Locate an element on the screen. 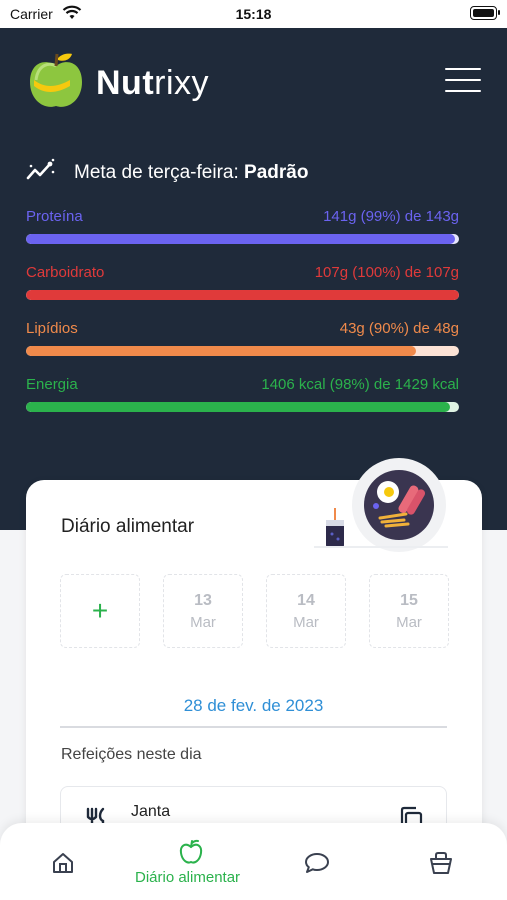 The width and height of the screenshot is (507, 900). macro-label: Energia is located at coordinates (52, 384).